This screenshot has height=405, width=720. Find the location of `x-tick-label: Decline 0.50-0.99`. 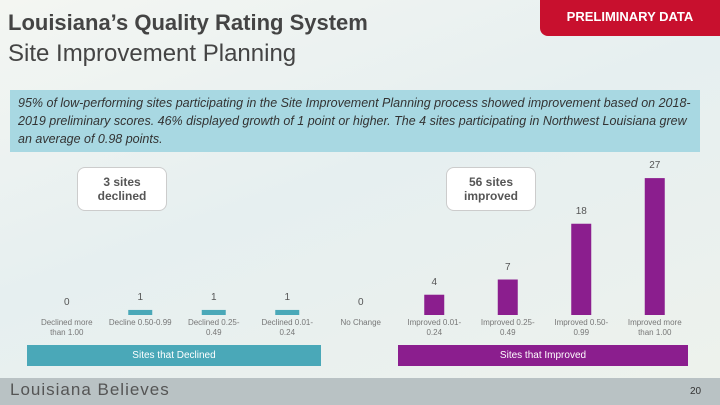

x-tick-label: Decline 0.50-0.99 is located at coordinates (140, 322).